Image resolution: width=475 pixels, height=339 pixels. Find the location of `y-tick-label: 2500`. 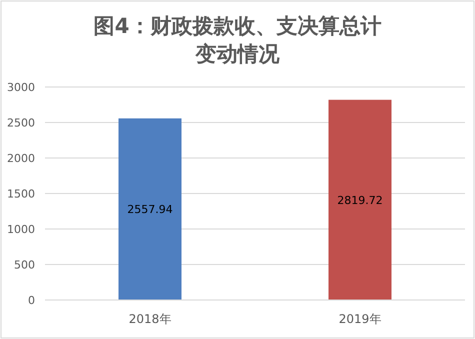

y-tick-label: 2500 is located at coordinates (21, 123).